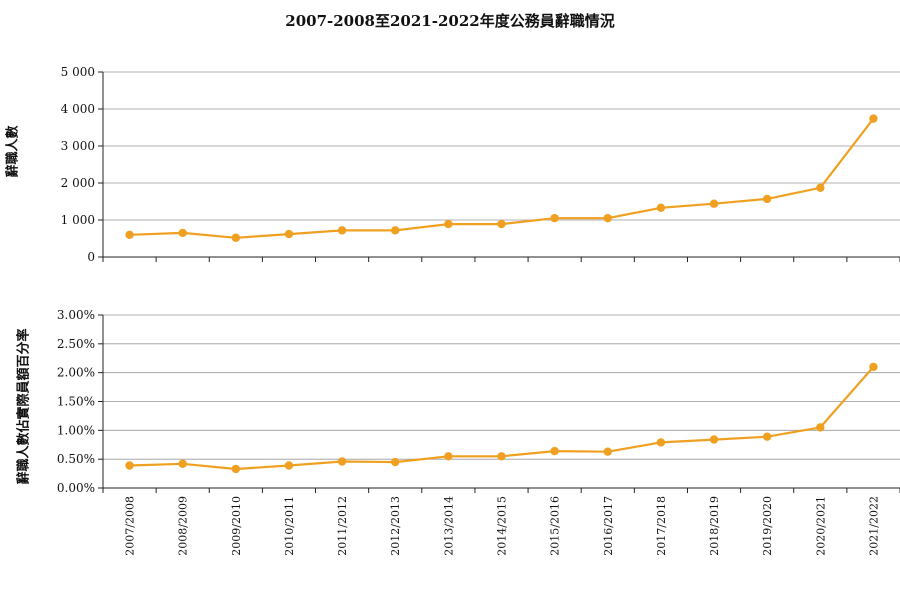 The height and width of the screenshot is (600, 900). What do you see at coordinates (820, 526) in the screenshot?
I see `x-tick-label: 2020/2021` at bounding box center [820, 526].